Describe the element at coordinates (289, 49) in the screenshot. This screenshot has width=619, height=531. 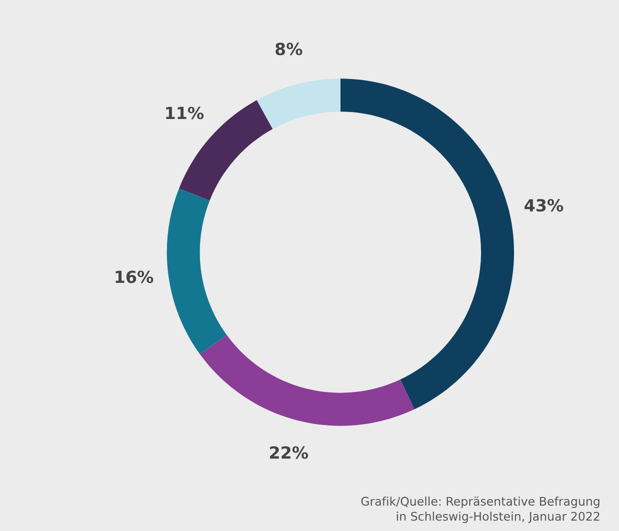
I see `data-label: 8%` at that location.